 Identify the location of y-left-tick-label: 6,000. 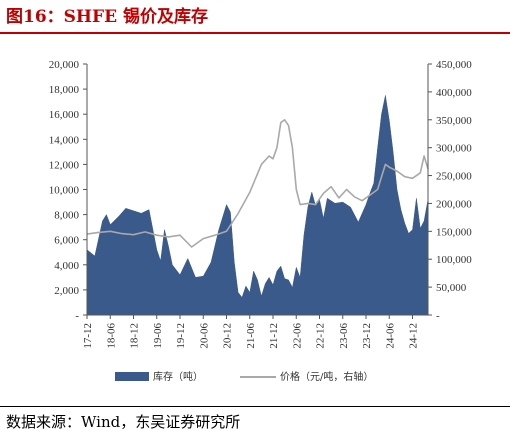
(66, 241).